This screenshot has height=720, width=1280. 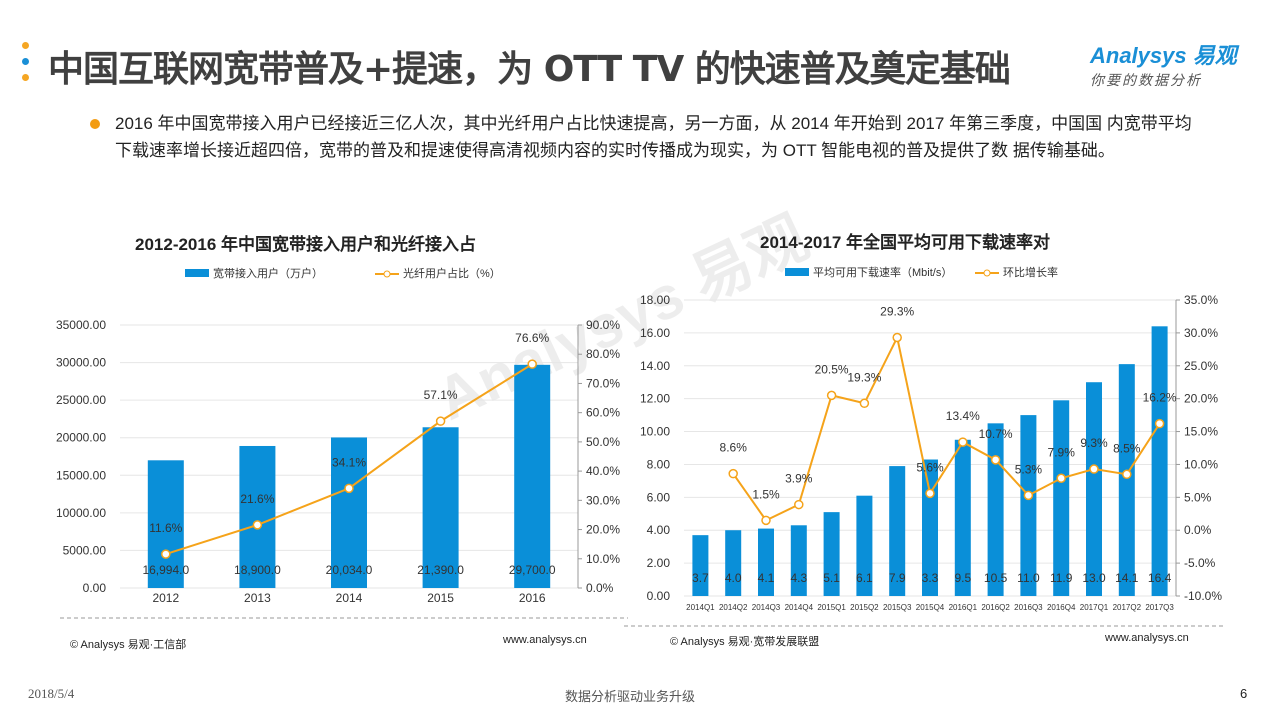 What do you see at coordinates (349, 462) in the screenshot?
I see `line-value-label: 34.1%` at bounding box center [349, 462].